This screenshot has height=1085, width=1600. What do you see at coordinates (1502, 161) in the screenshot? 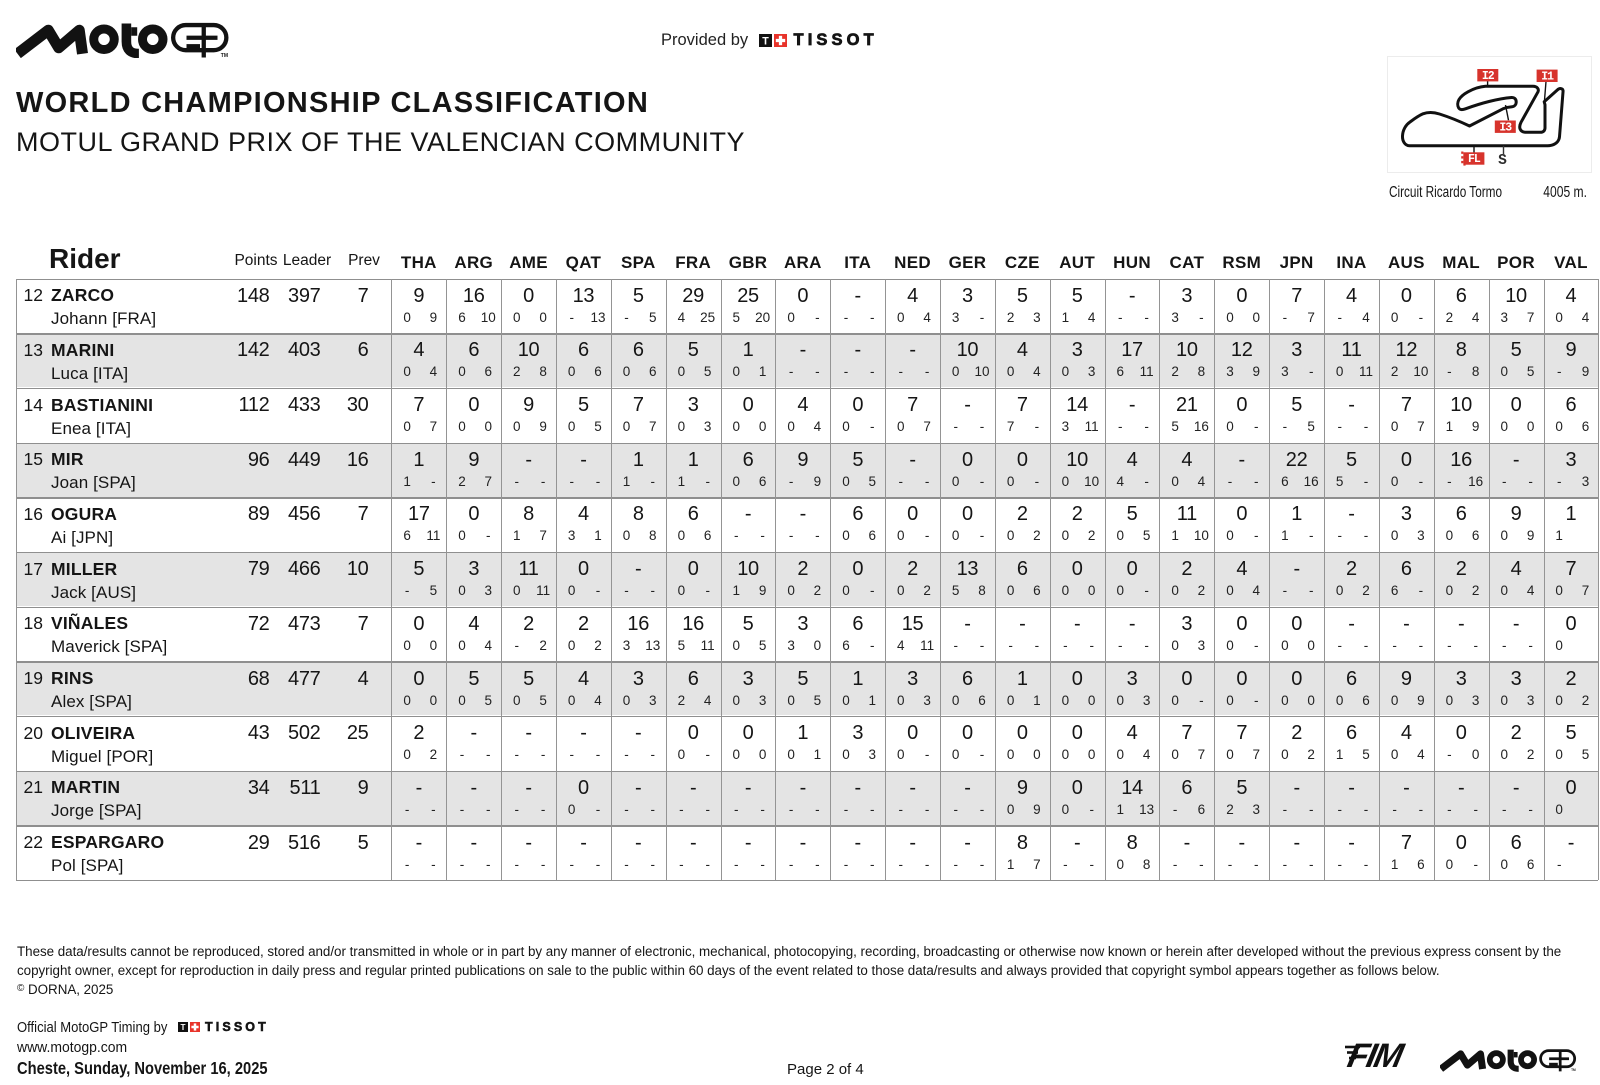
I see `svg-text: S` at bounding box center [1502, 161].